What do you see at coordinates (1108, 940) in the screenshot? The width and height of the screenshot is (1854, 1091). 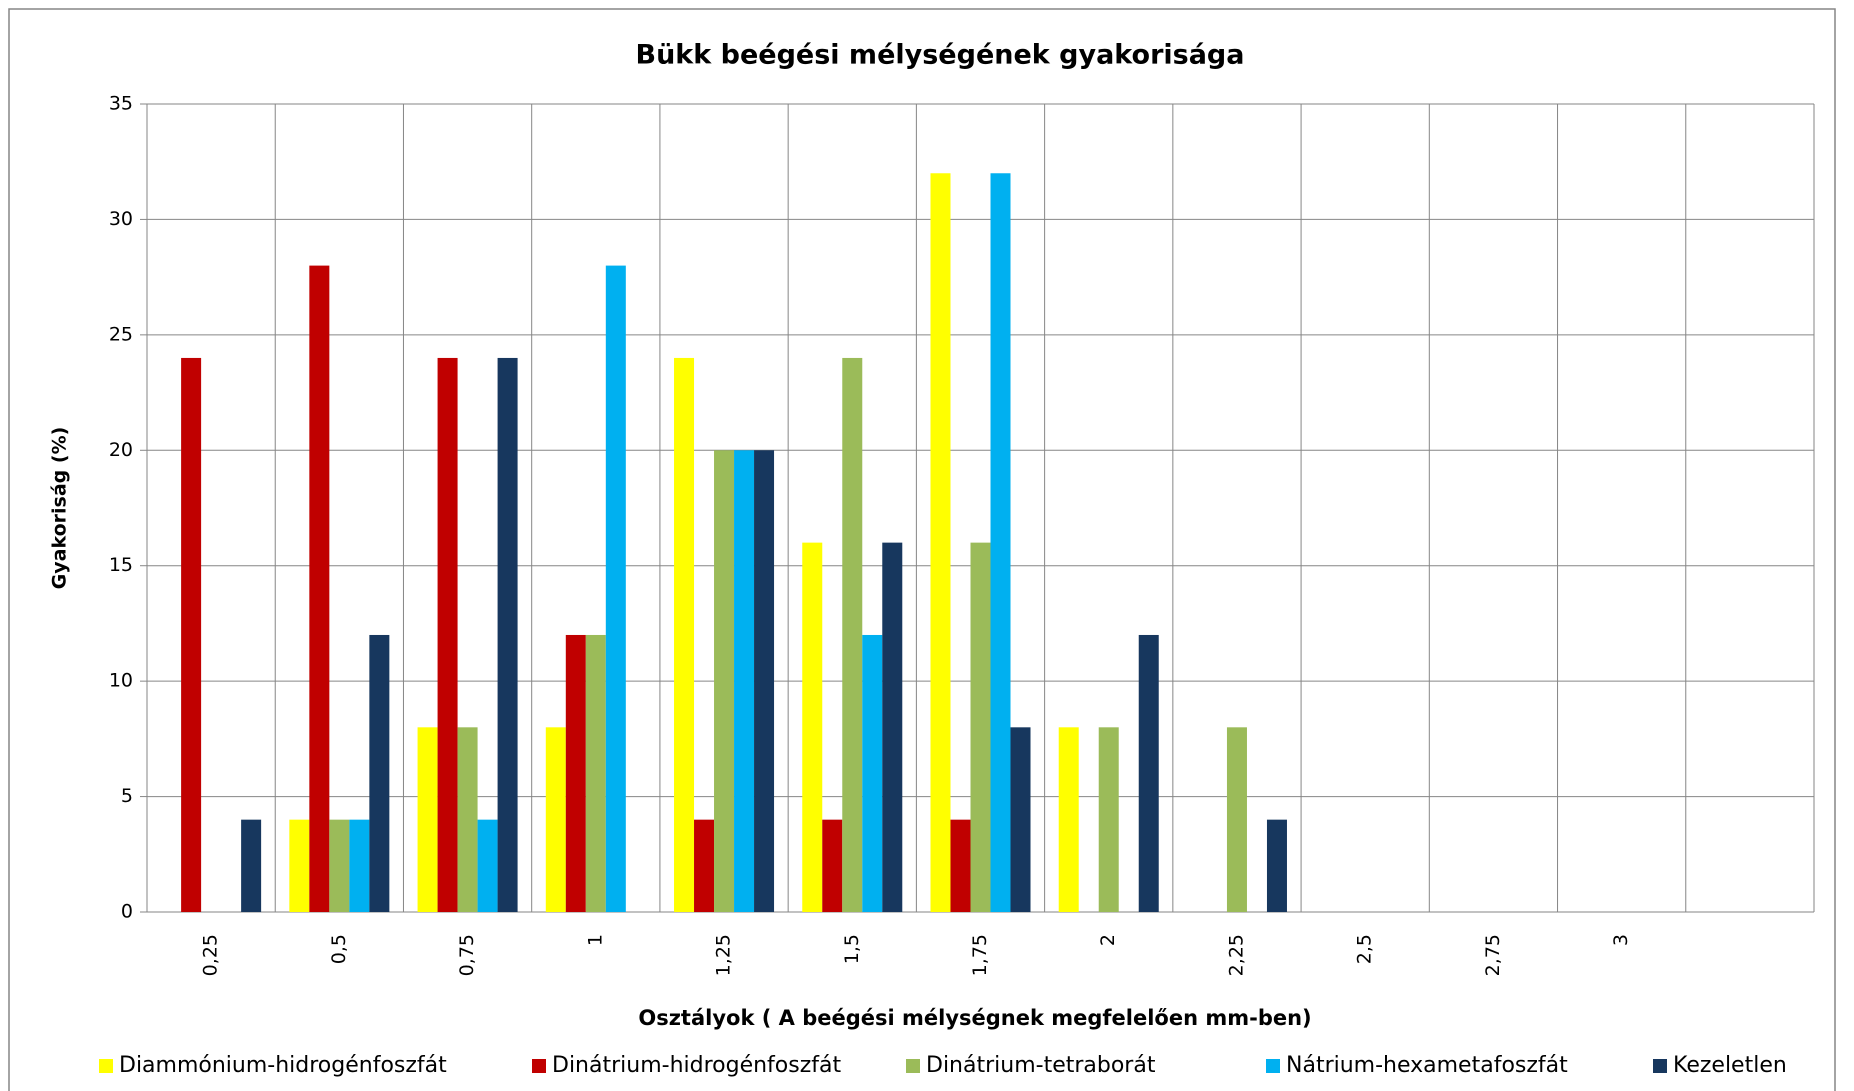 I see `x-tick-label: 2` at bounding box center [1108, 940].